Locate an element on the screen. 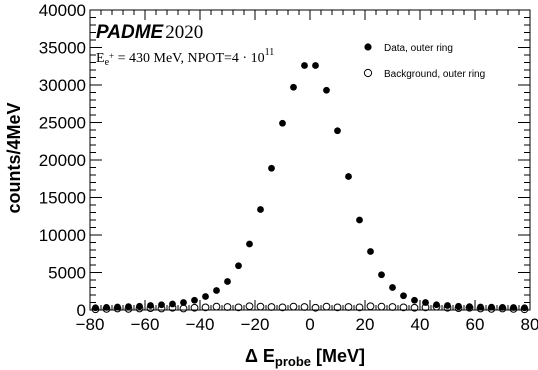 The width and height of the screenshot is (538, 370). y-tick-label: 30000 is located at coordinates (62, 85).